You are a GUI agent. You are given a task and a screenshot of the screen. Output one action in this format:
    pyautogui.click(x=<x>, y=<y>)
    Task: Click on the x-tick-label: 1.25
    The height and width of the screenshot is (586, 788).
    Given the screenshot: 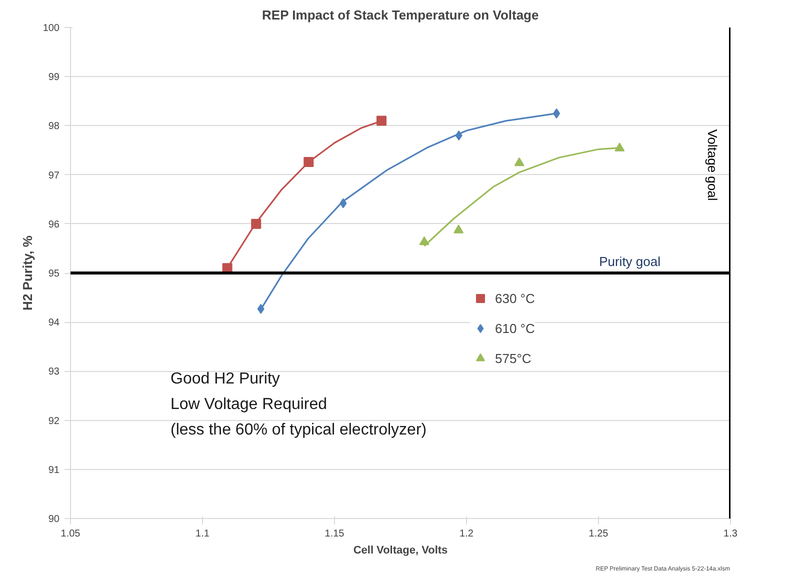 What is the action you would take?
    pyautogui.click(x=598, y=534)
    